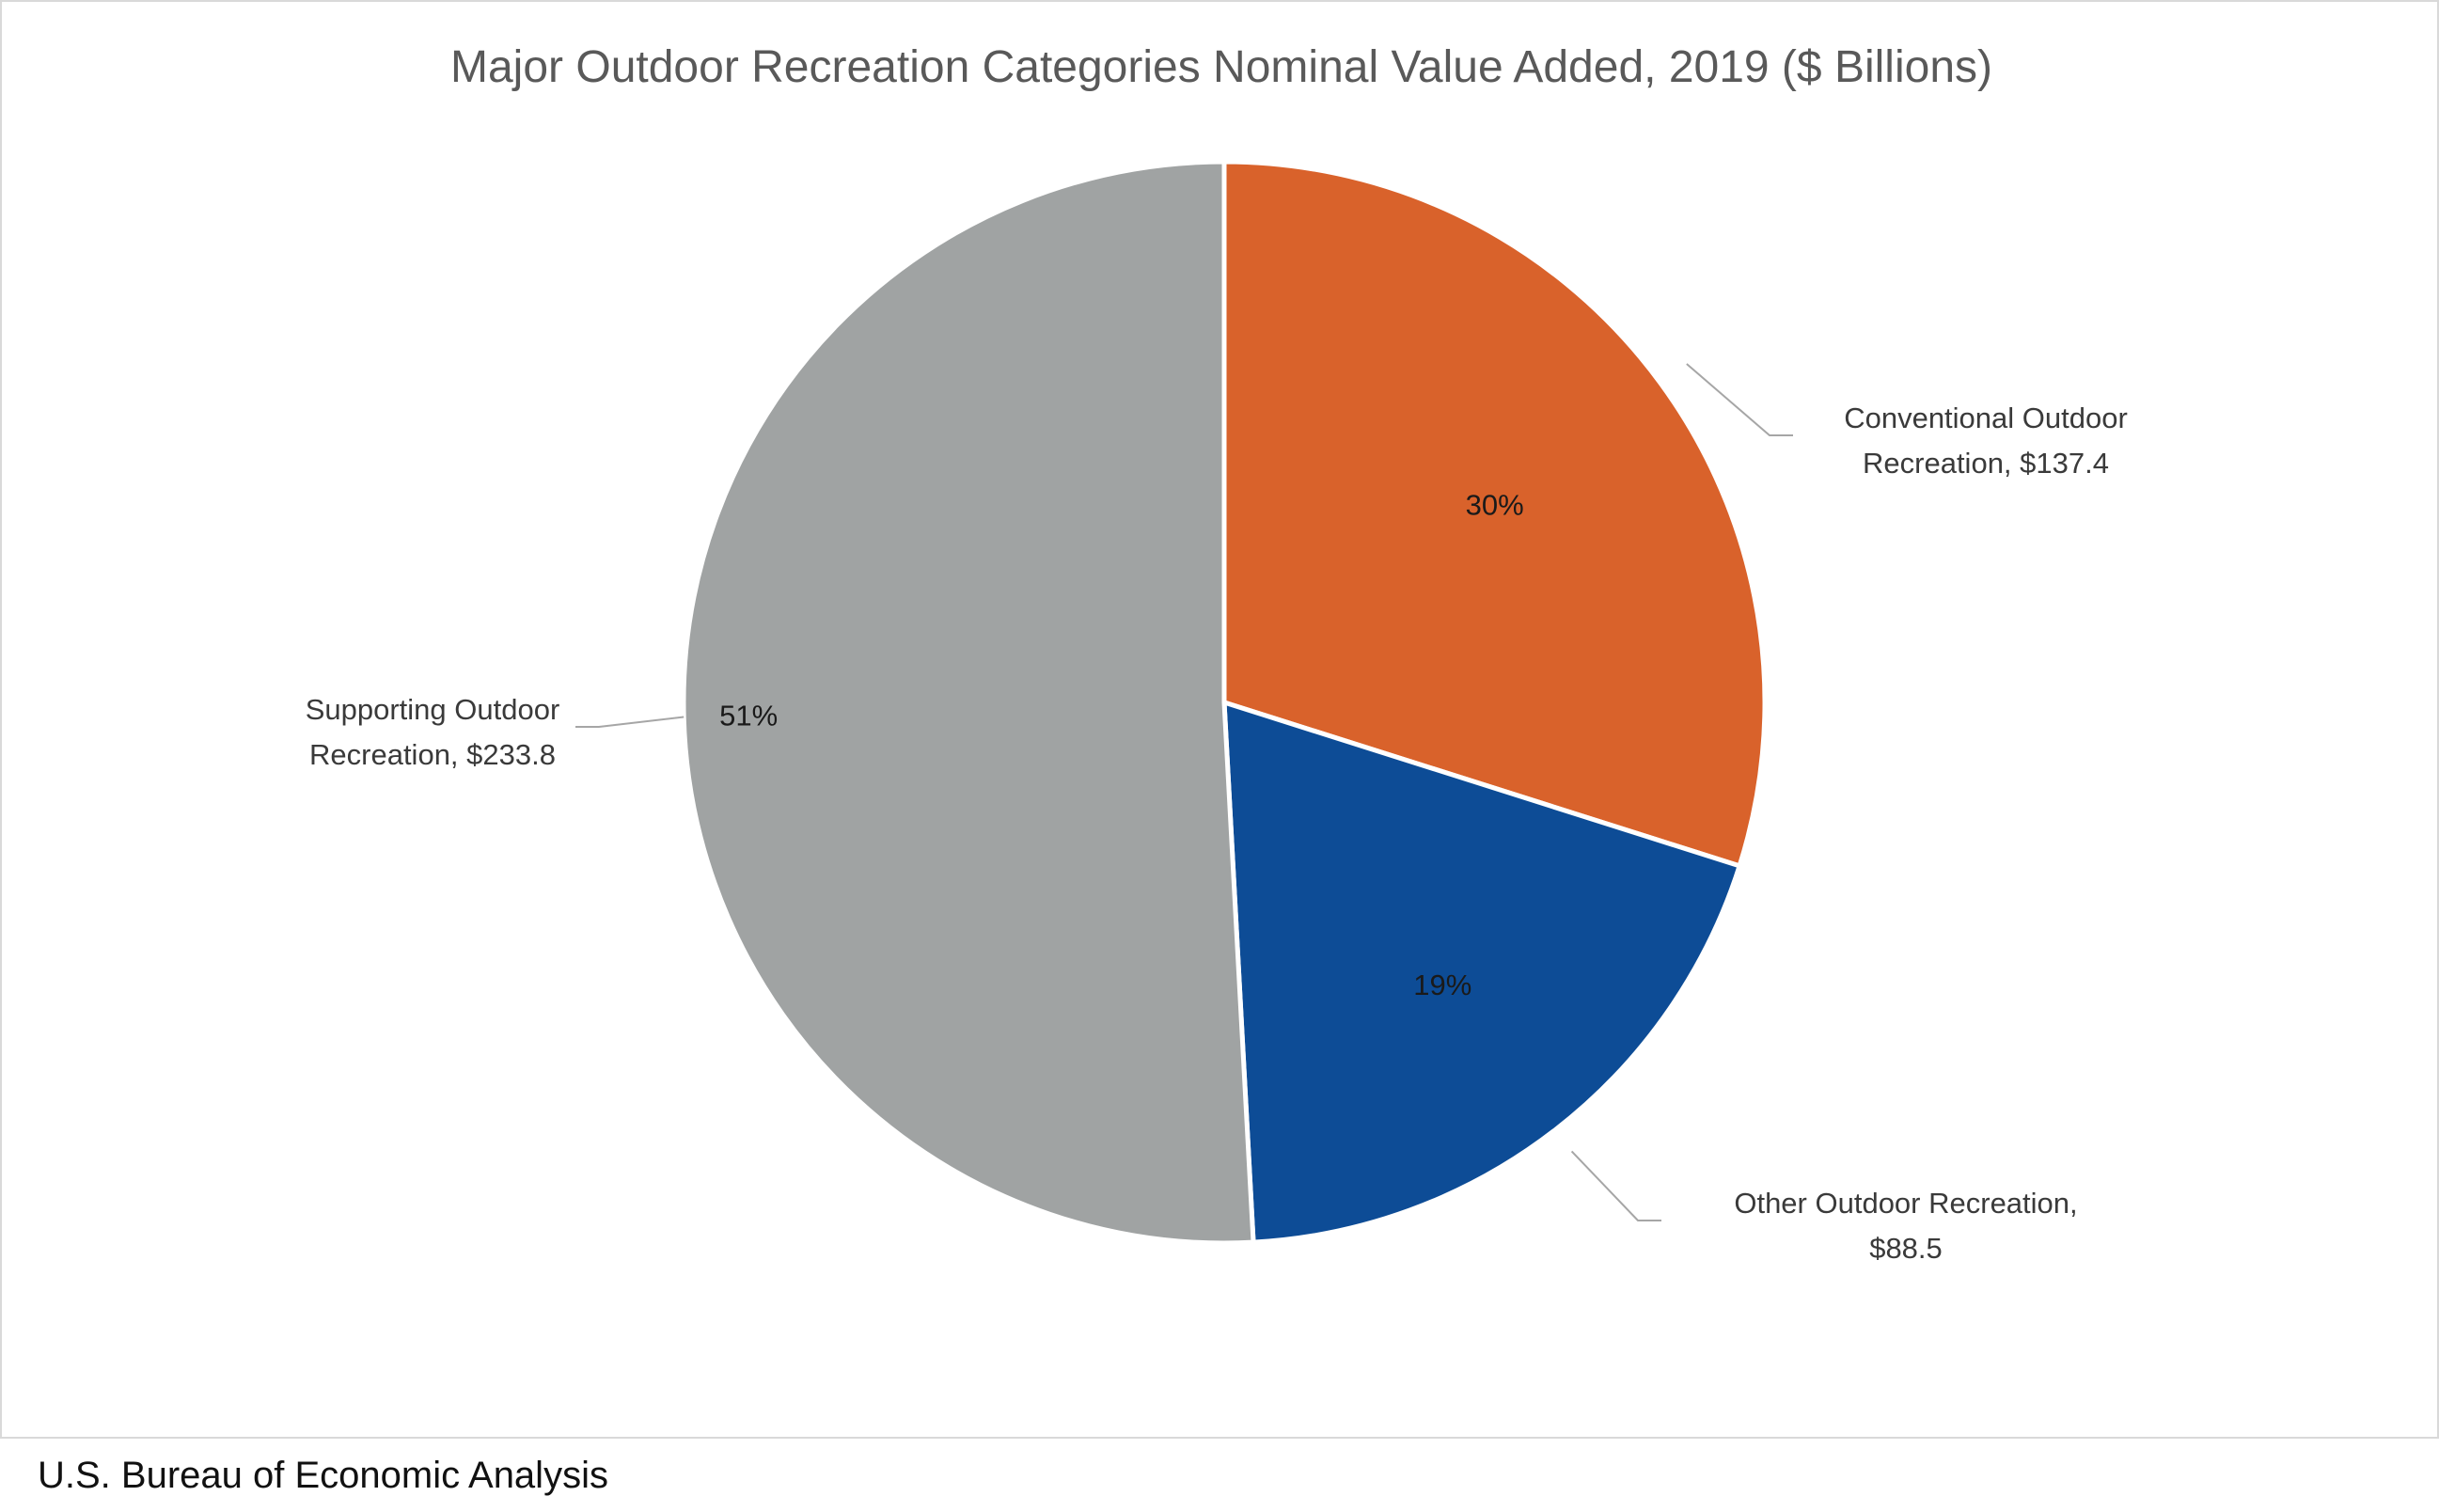  Describe the element at coordinates (433, 709) in the screenshot. I see `category-label-line: Supporting Outdoor` at that location.